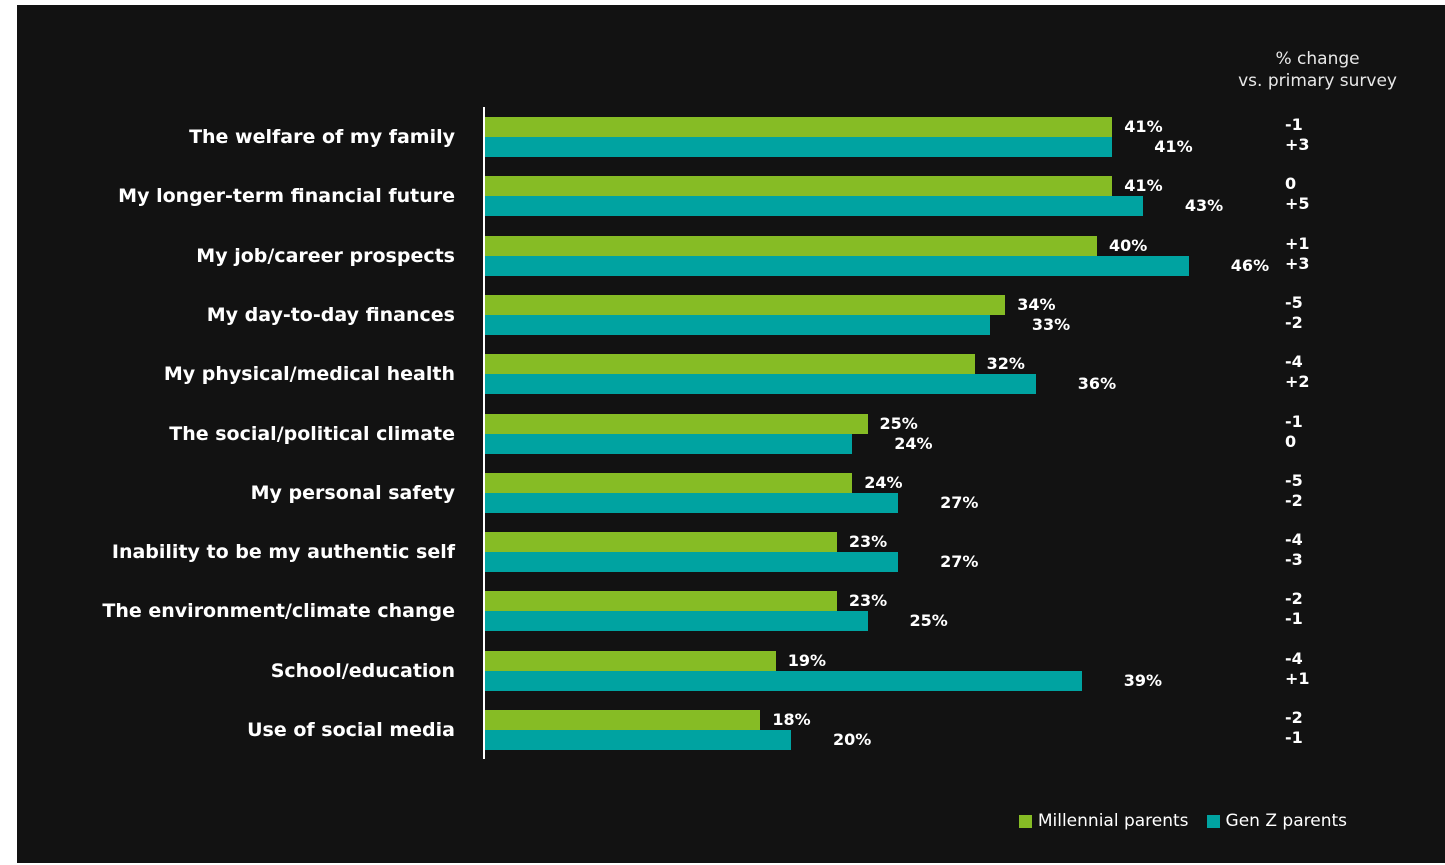 The width and height of the screenshot is (1445, 865). Describe the element at coordinates (1294, 560) in the screenshot. I see `change-genz: -3` at that location.